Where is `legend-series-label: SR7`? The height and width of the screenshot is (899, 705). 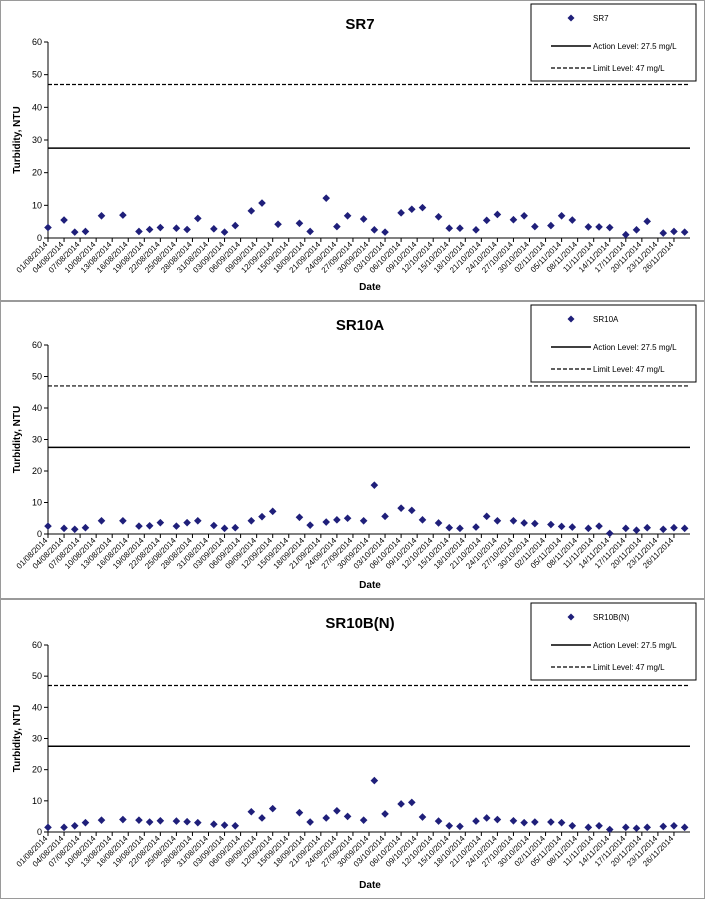 legend-series-label: SR7 is located at coordinates (601, 18).